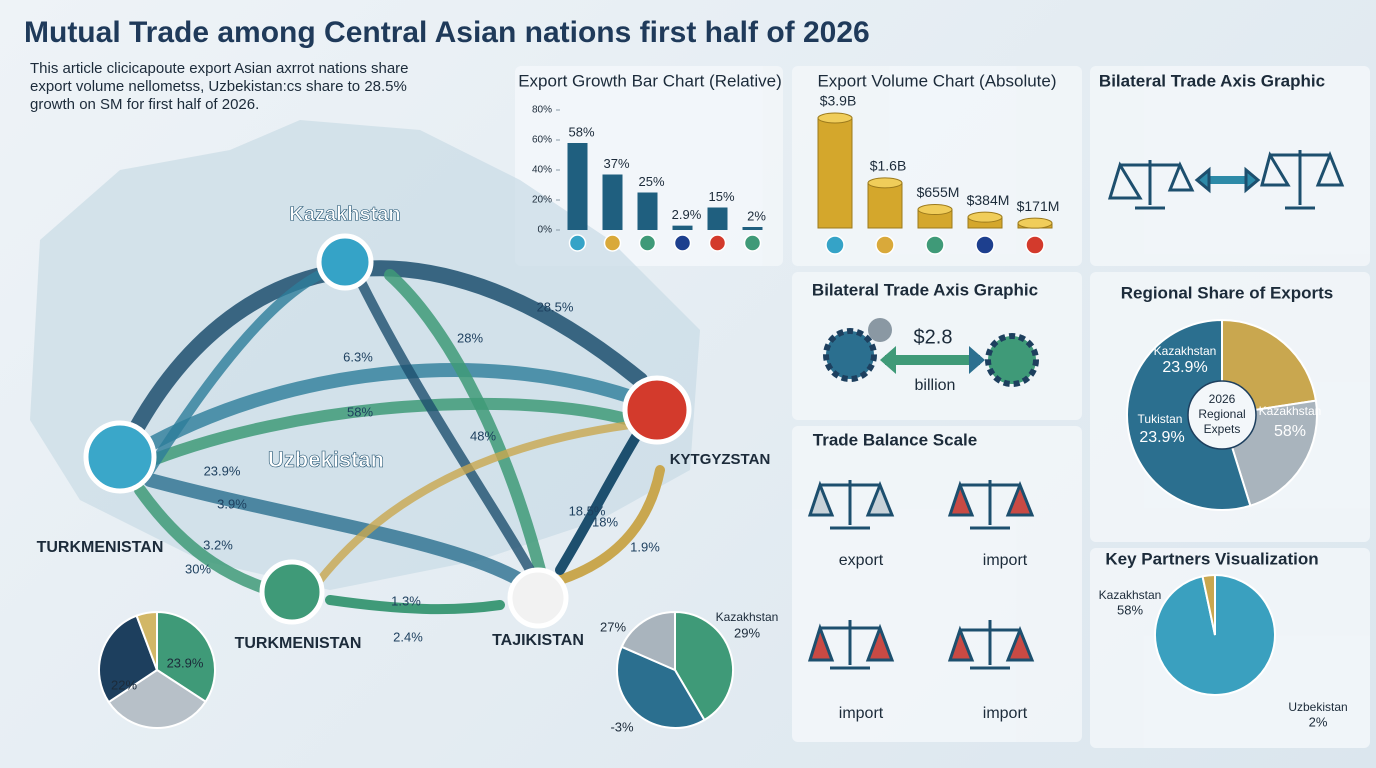  What do you see at coordinates (747, 632) in the screenshot?
I see `value-label: 29%` at bounding box center [747, 632].